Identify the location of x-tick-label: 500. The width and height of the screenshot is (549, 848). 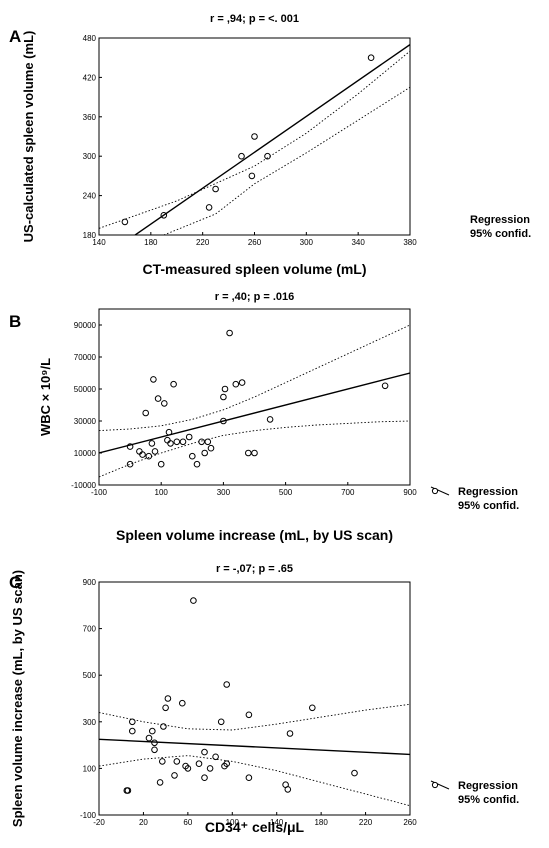
(286, 492).